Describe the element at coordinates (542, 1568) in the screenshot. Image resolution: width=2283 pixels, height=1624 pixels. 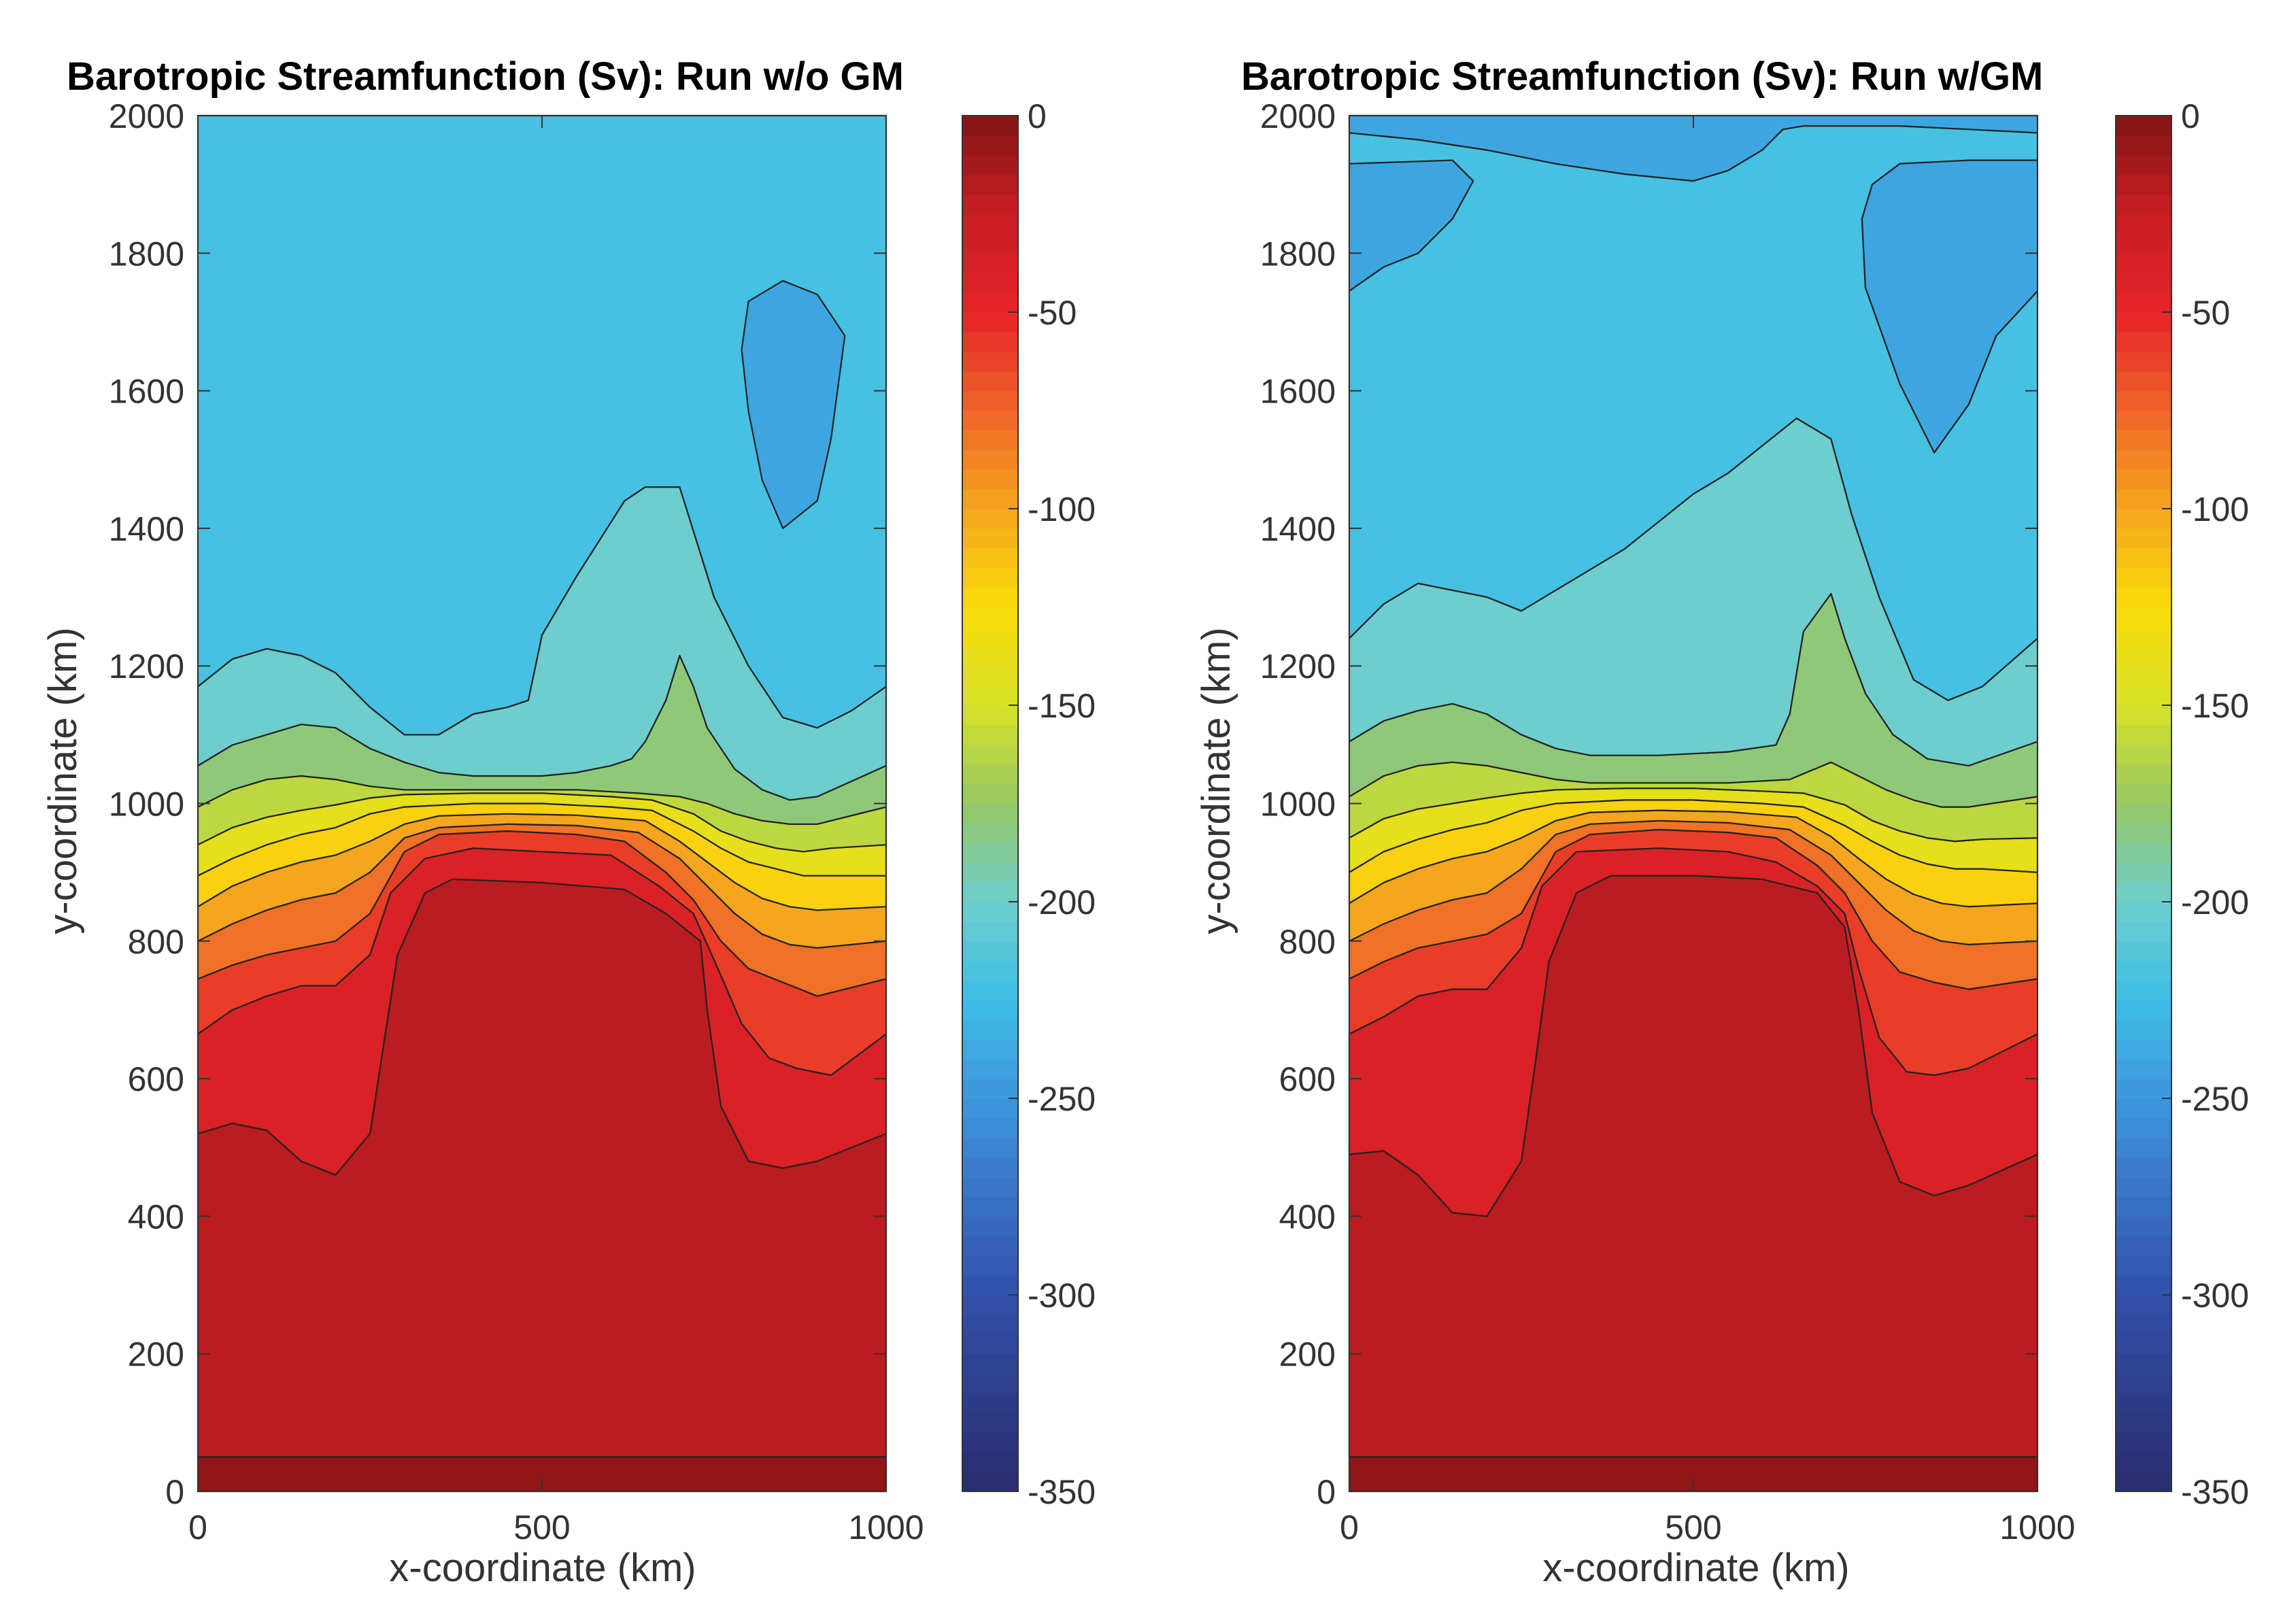
I see `x-axis-label: x-coordinate (km)` at that location.